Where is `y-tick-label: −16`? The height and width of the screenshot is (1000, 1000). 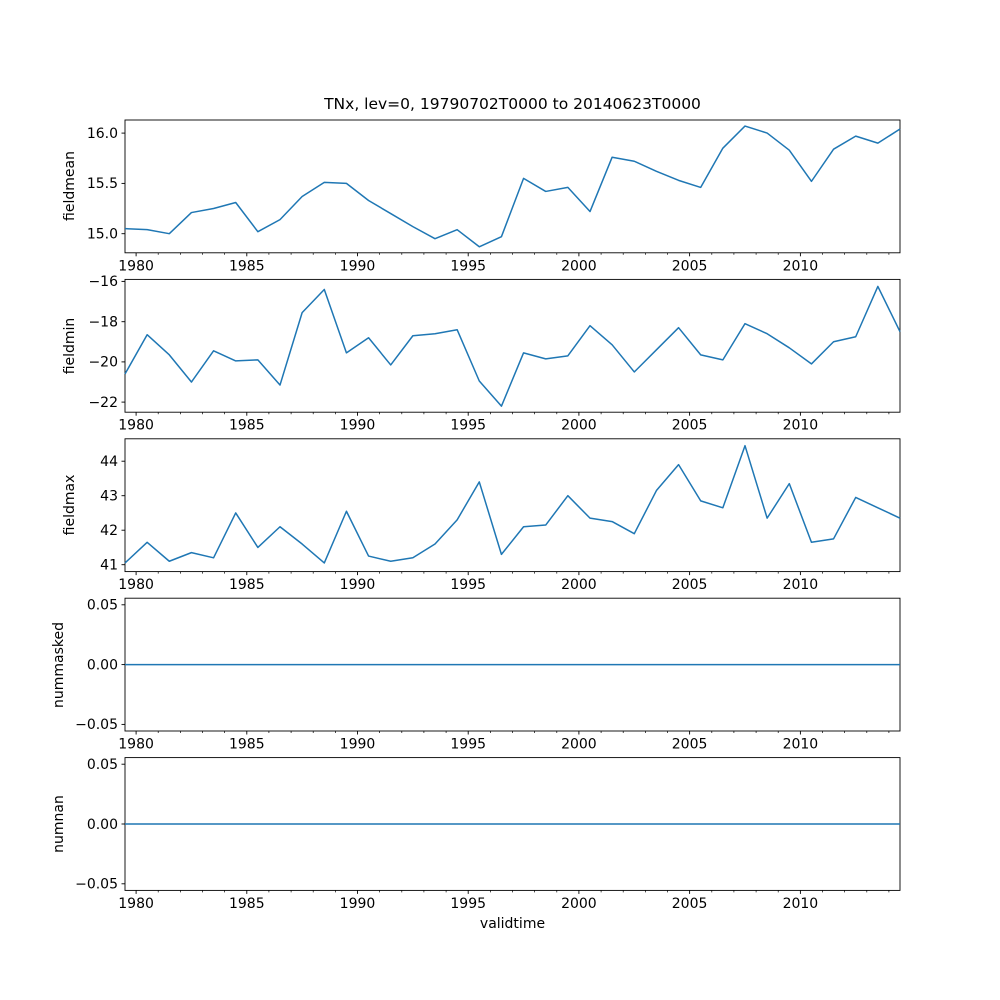
y-tick-label: −16 is located at coordinates (103, 282).